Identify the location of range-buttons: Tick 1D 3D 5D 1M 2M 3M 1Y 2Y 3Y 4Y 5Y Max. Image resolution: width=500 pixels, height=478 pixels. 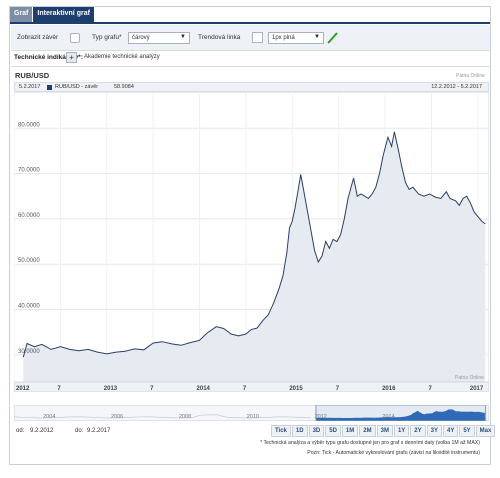
(383, 431).